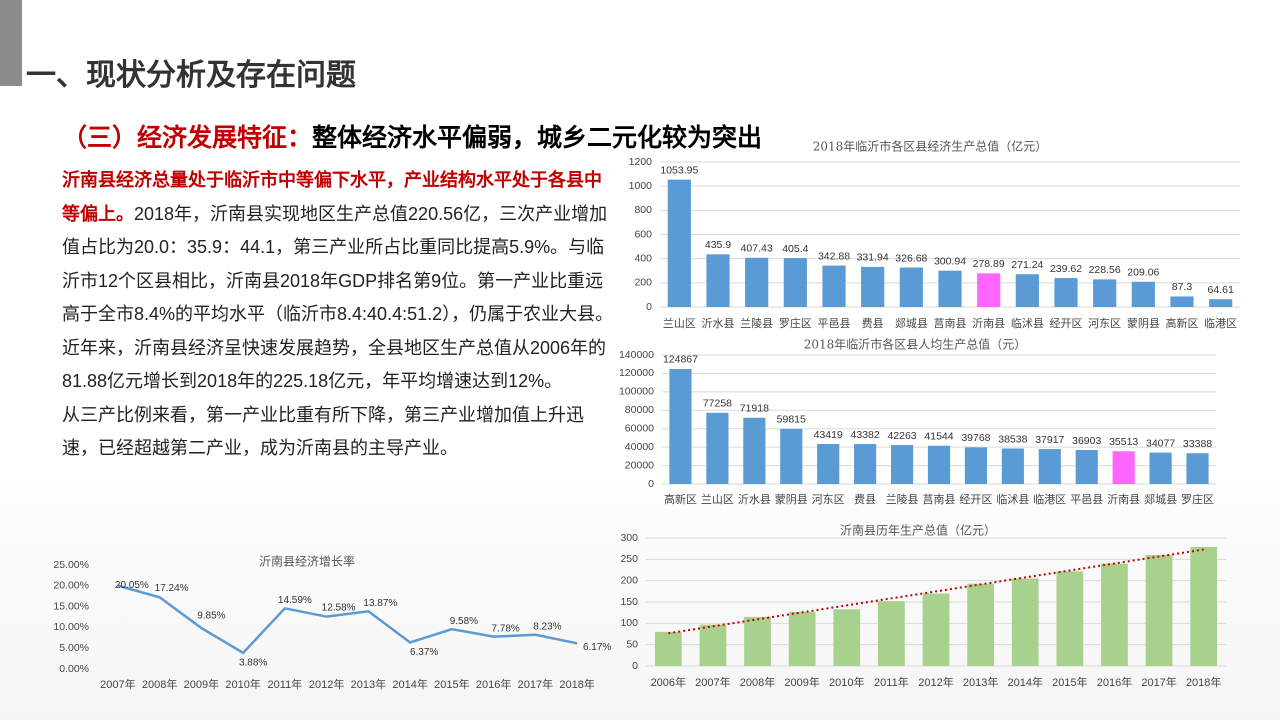 The width and height of the screenshot is (1280, 720). What do you see at coordinates (865, 435) in the screenshot?
I see `value-label: 43382` at bounding box center [865, 435].